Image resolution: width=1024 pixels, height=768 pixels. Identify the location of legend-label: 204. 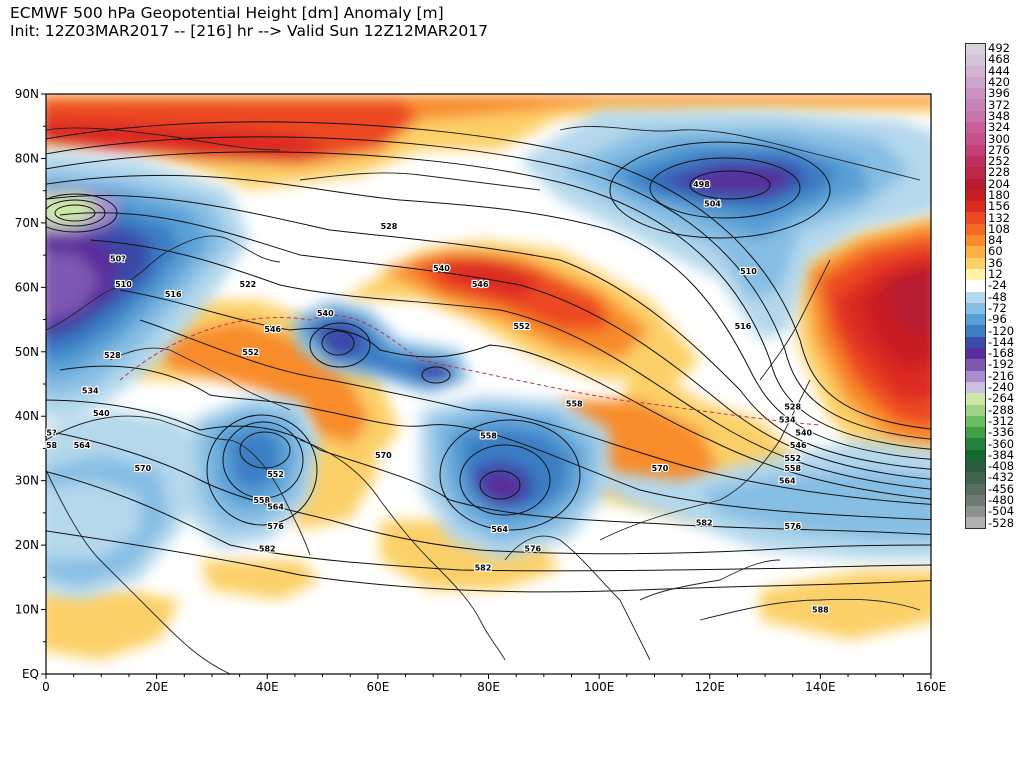
(999, 183).